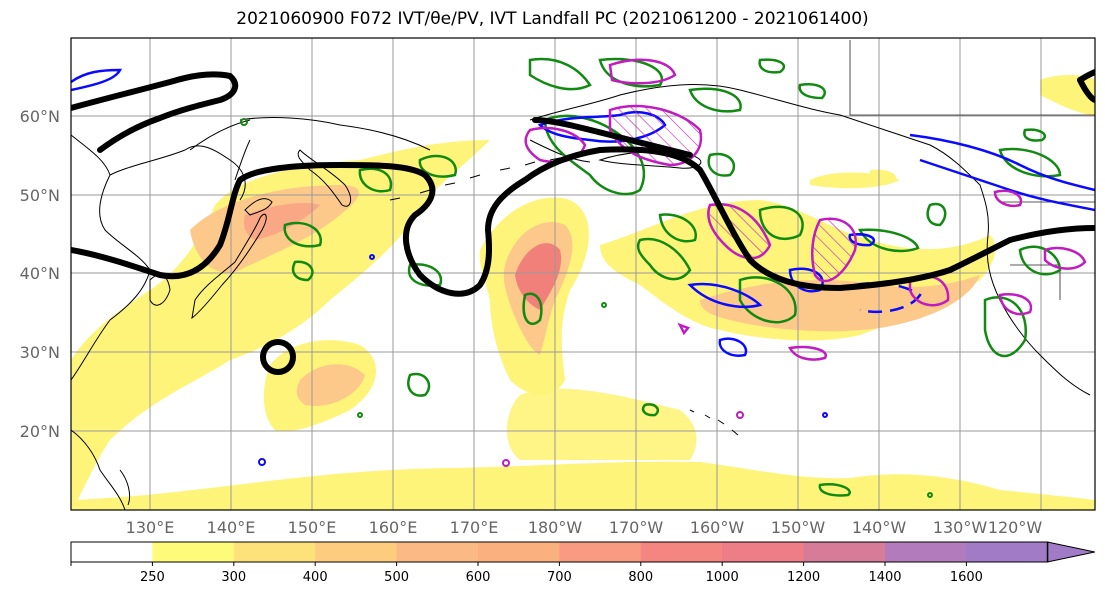 The width and height of the screenshot is (1105, 603). What do you see at coordinates (636, 527) in the screenshot?
I see `lon-label-170w: 170°W` at bounding box center [636, 527].